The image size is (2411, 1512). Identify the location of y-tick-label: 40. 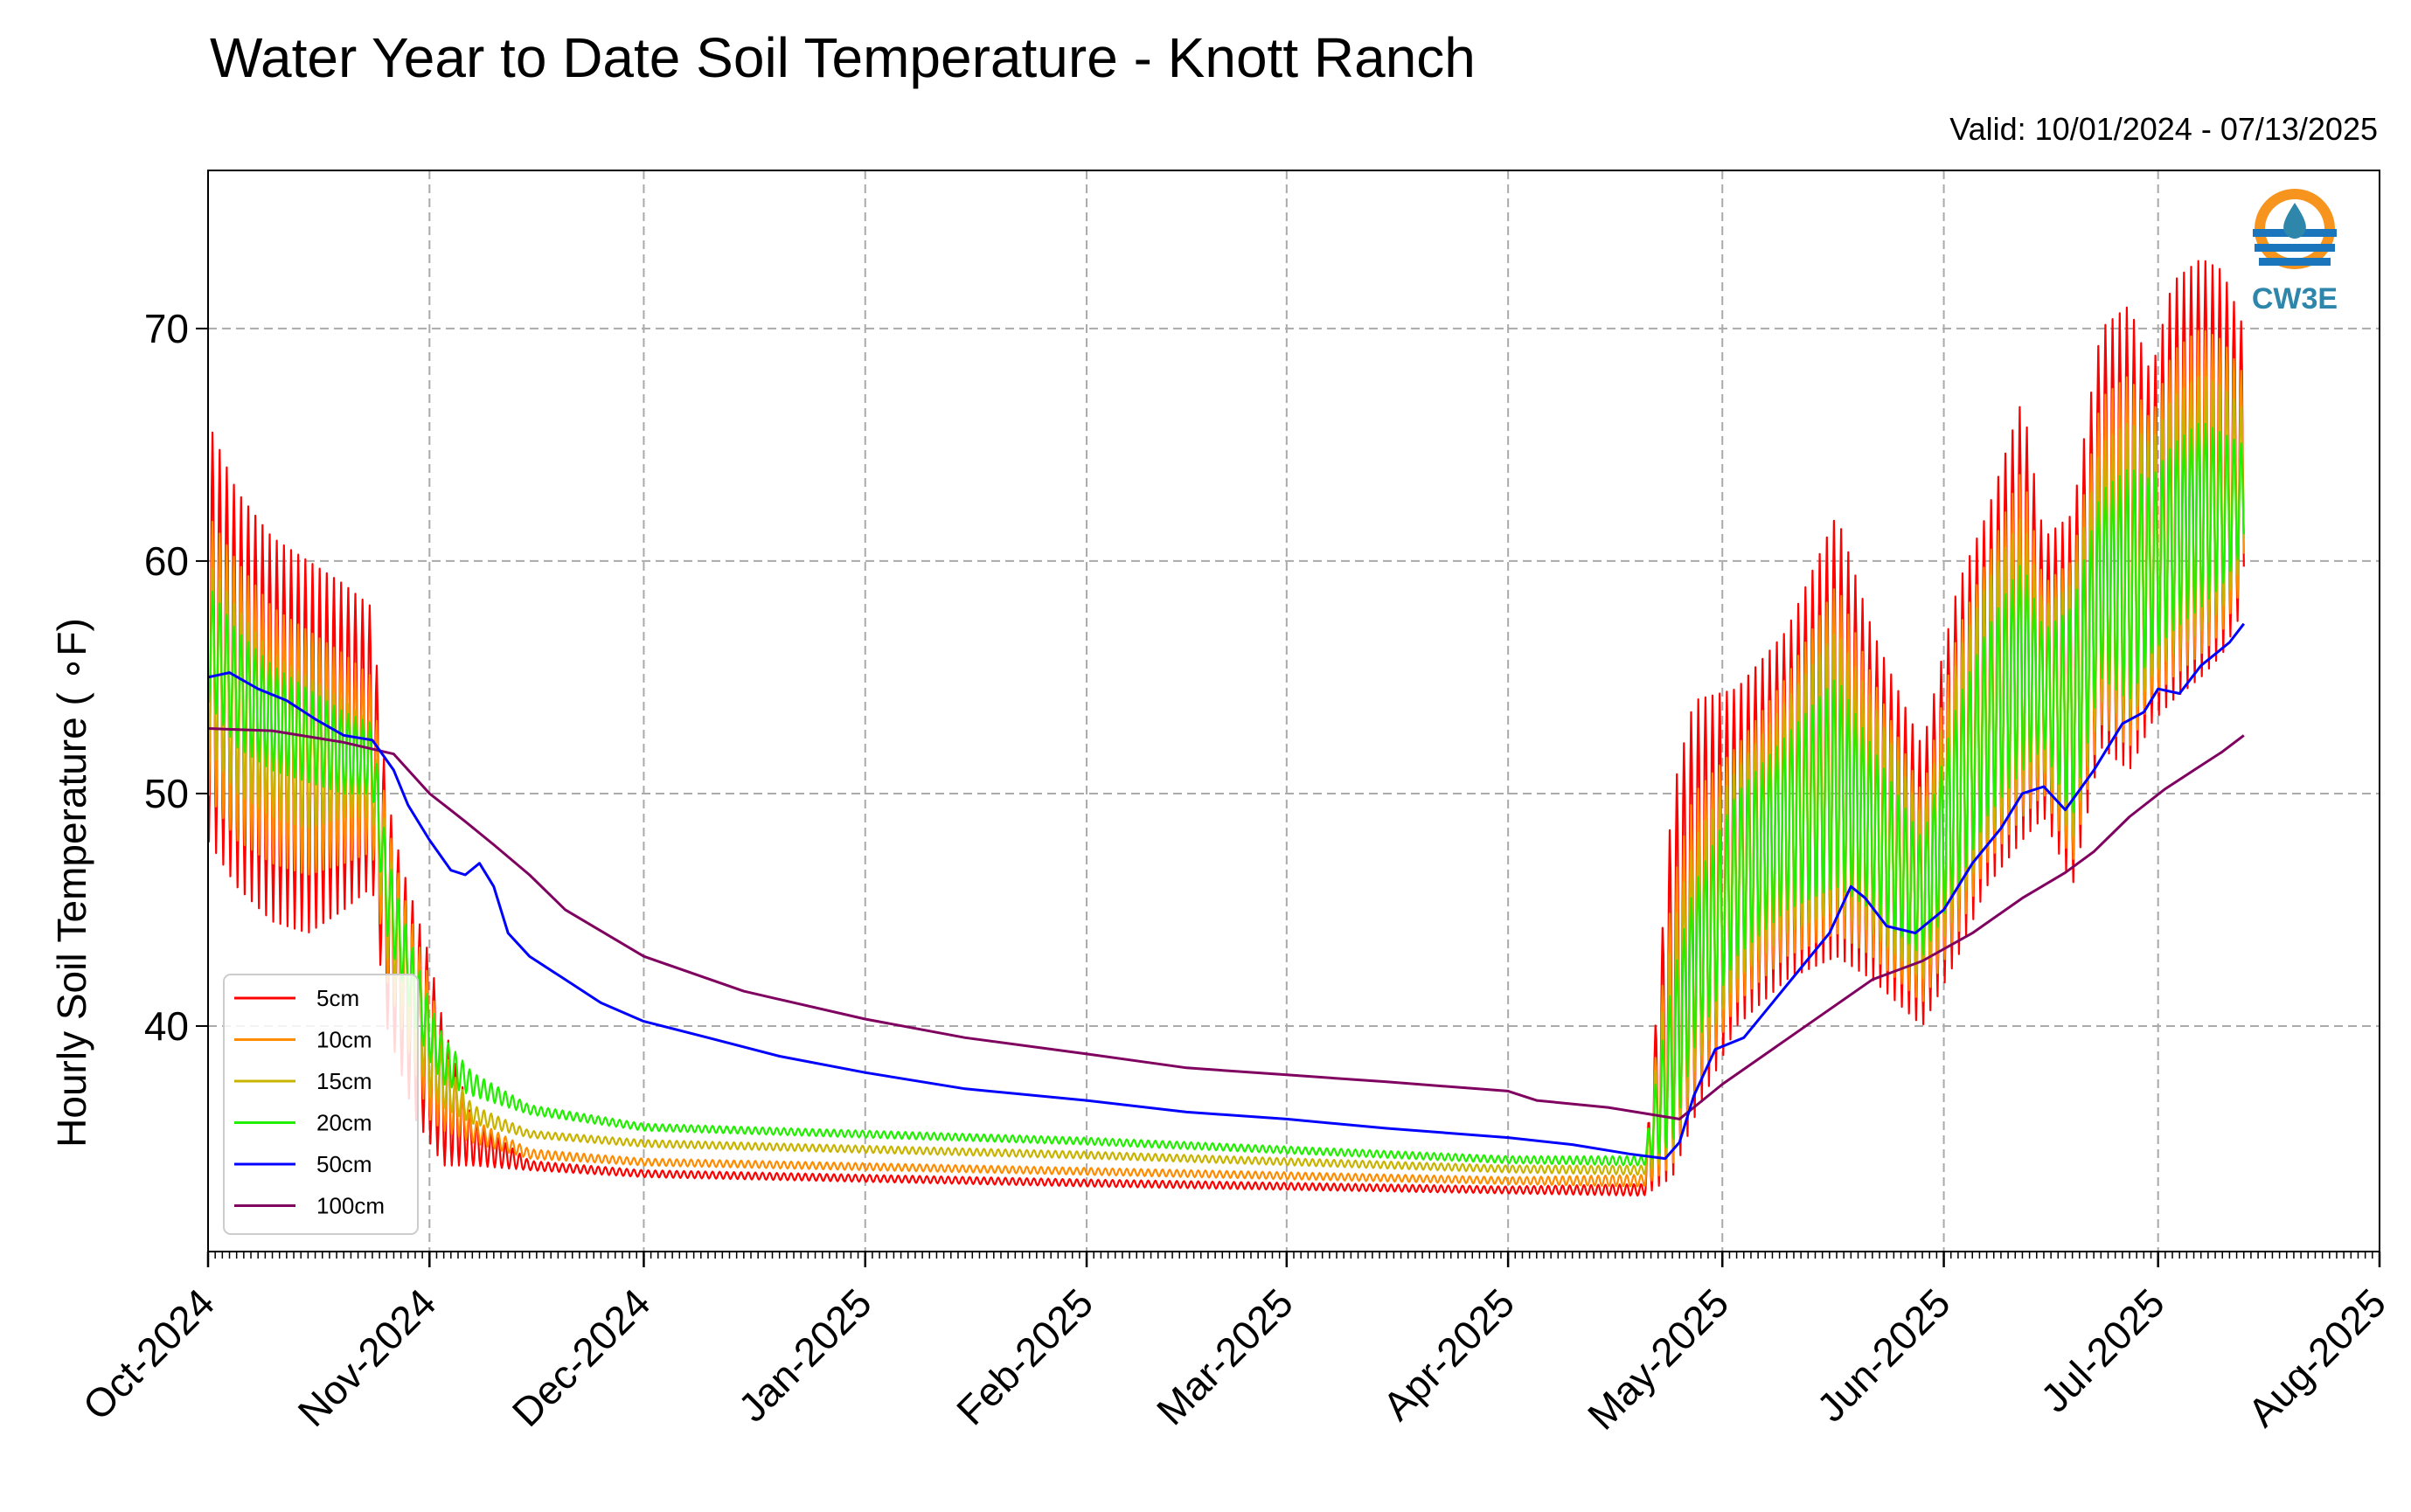
(166, 1026).